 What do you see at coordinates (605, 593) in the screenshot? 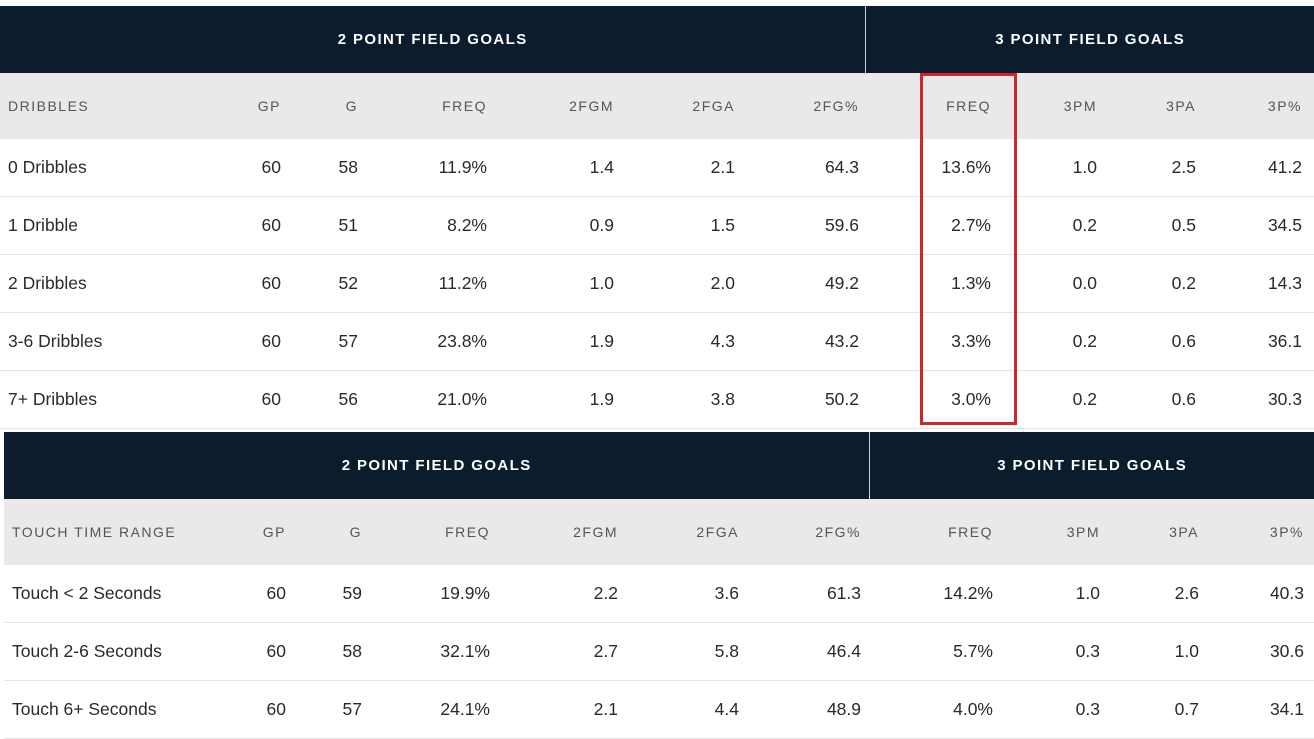
I see `stat-cell: 2.2` at bounding box center [605, 593].